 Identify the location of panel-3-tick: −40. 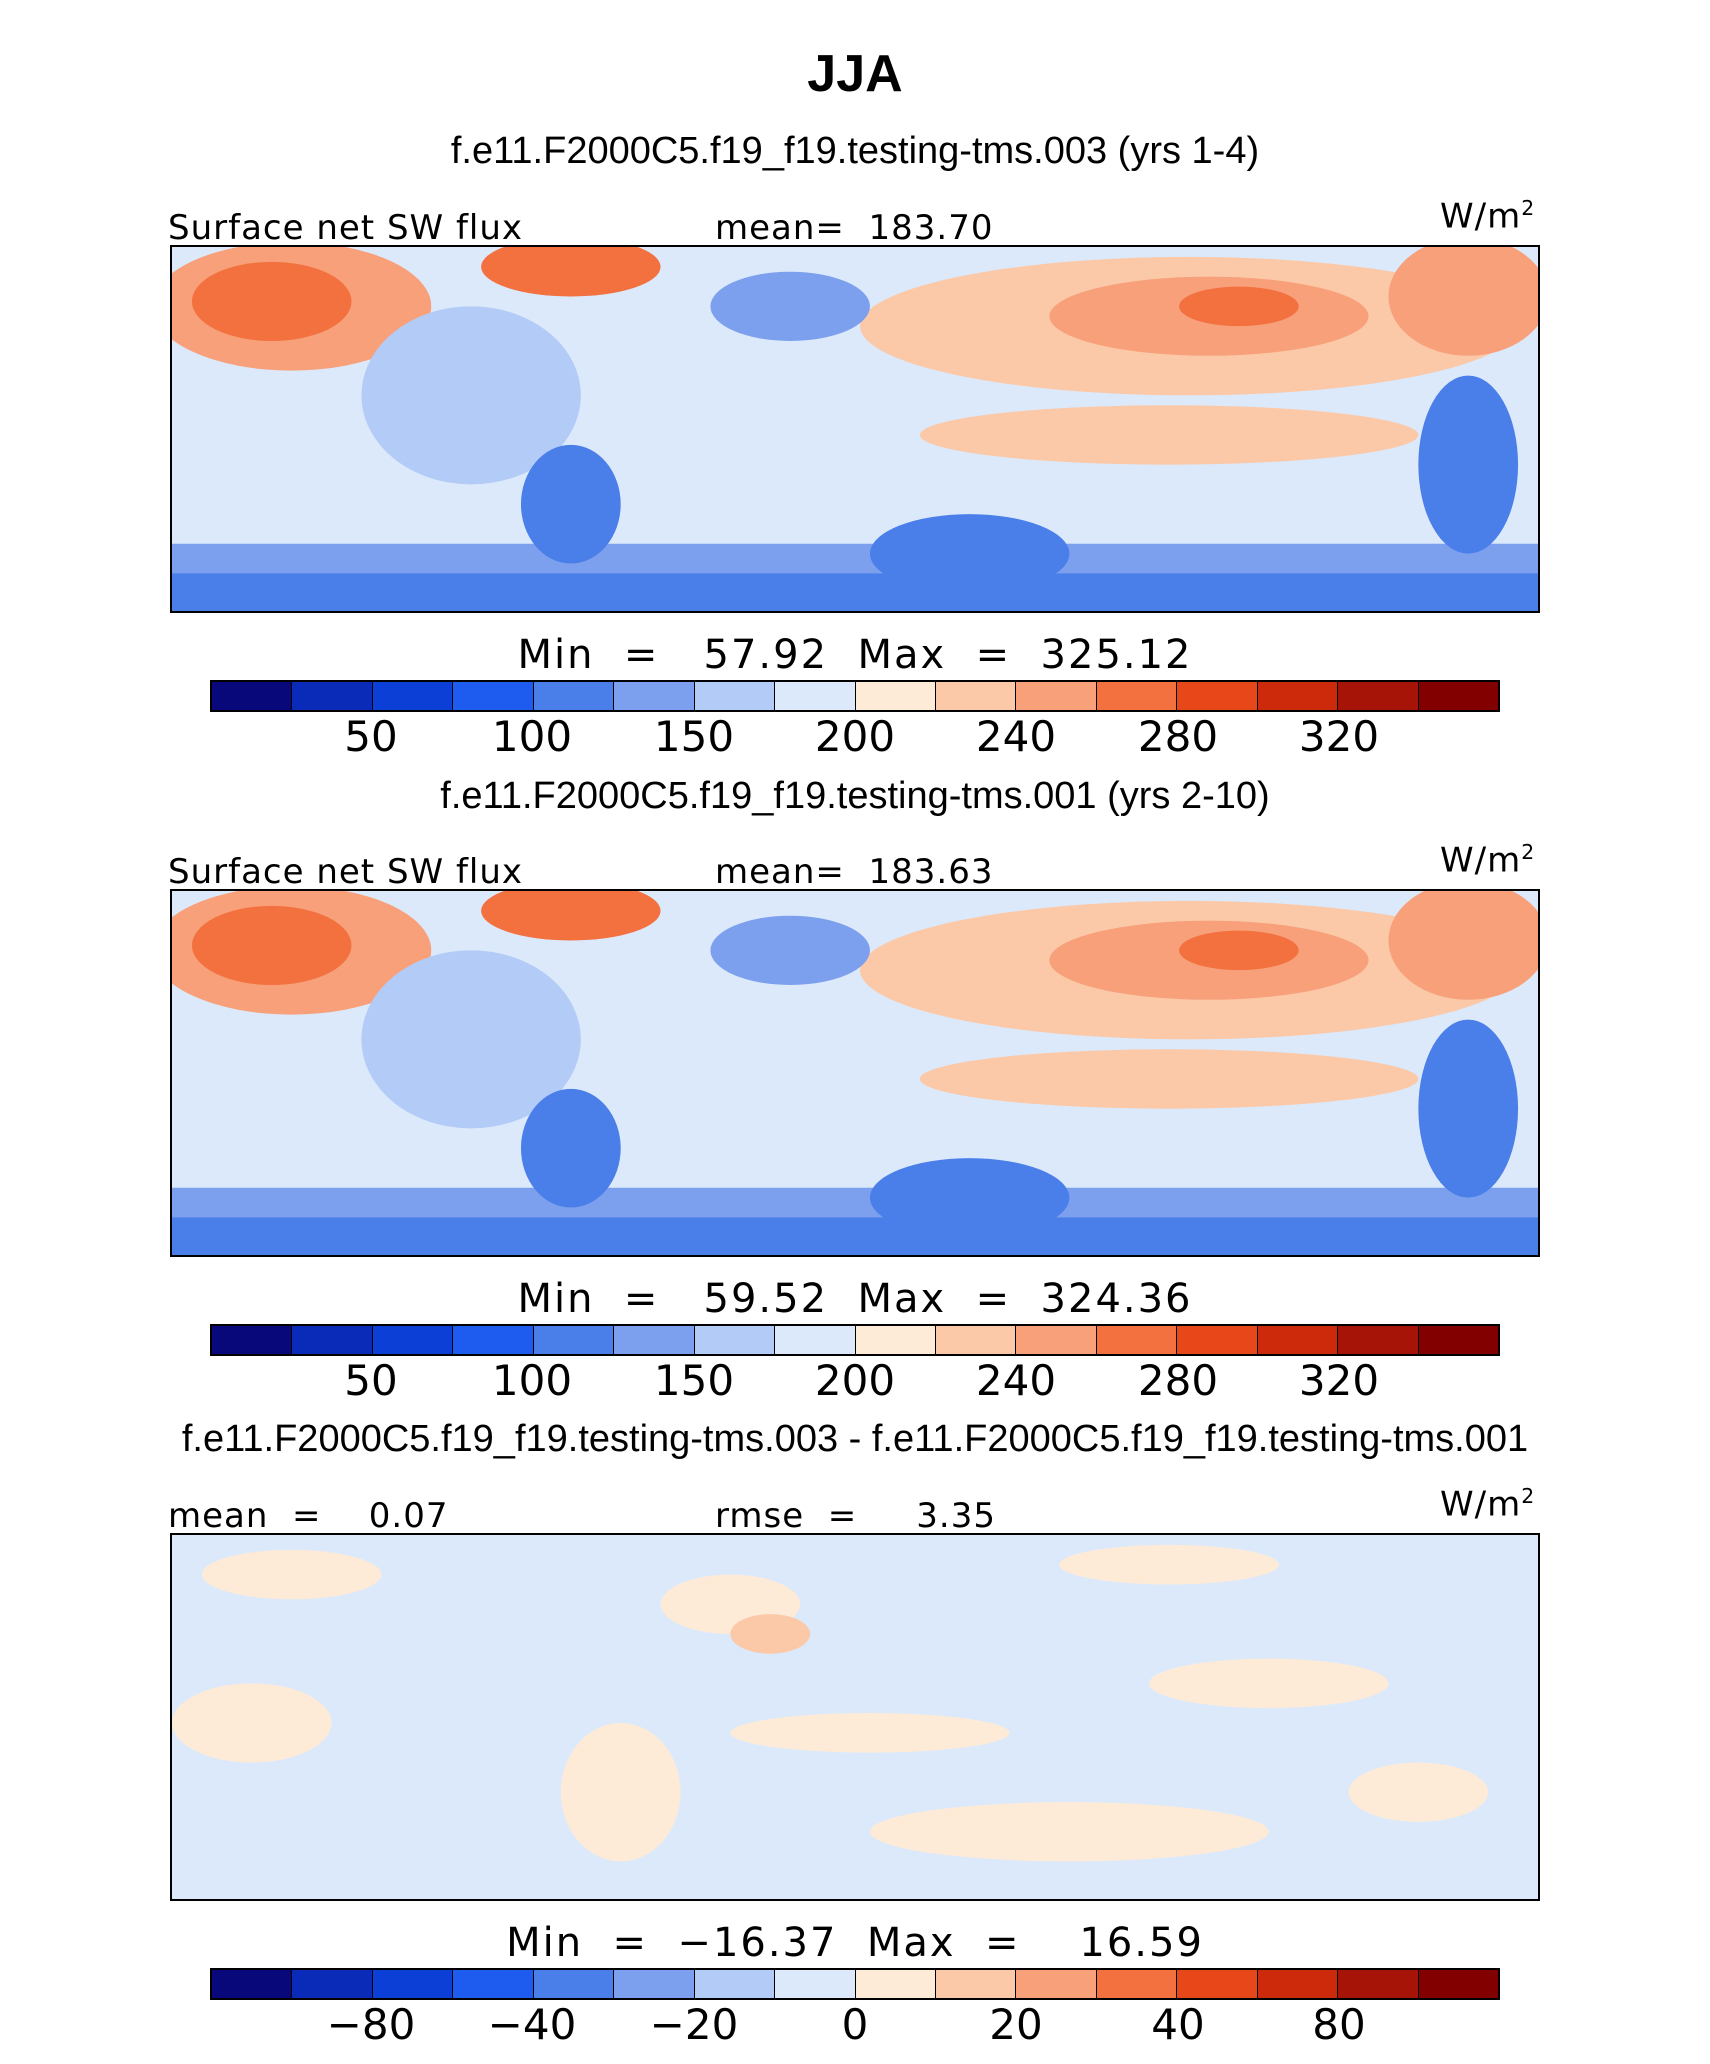
(532, 2024).